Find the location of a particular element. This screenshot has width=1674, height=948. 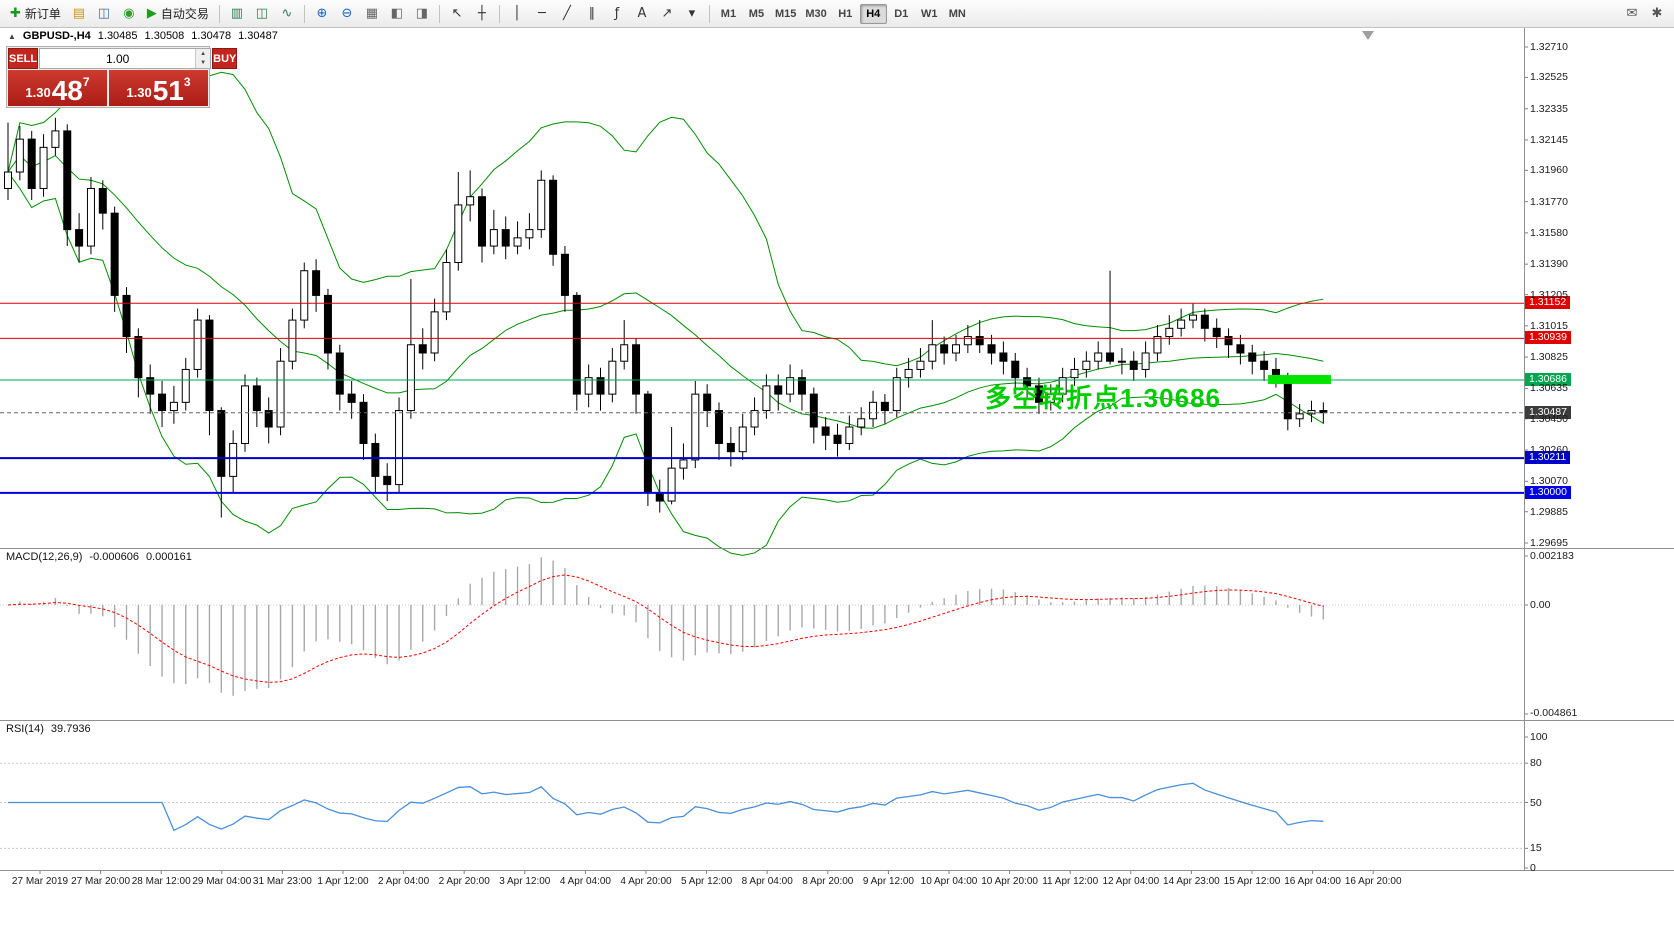

pivot-annotation-text: 多空转折点1.30686 is located at coordinates (1103, 398).